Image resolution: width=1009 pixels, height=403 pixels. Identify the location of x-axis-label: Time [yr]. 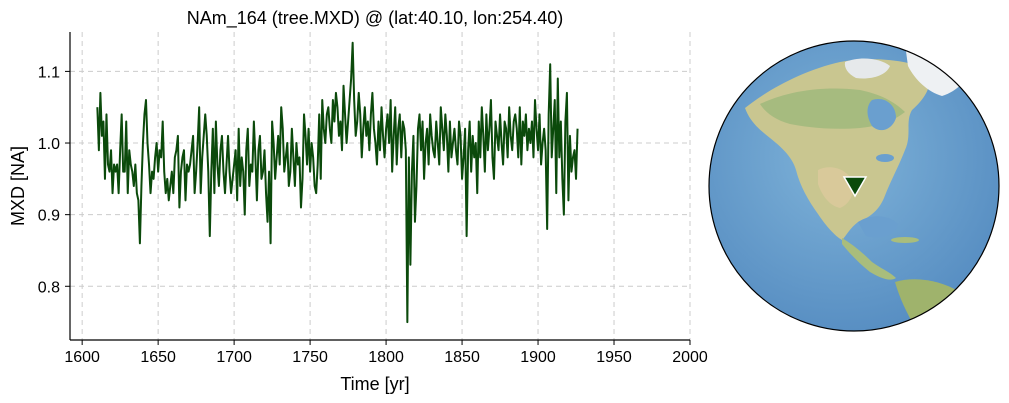
(374, 384).